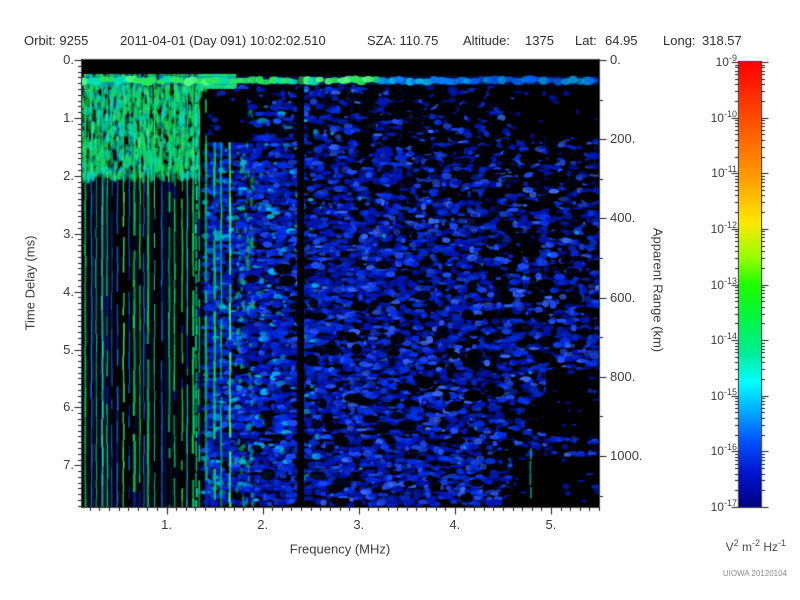 The width and height of the screenshot is (800, 600). Describe the element at coordinates (755, 546) in the screenshot. I see `colorbar-unit-label: V2 m-2 Hz-1` at that location.